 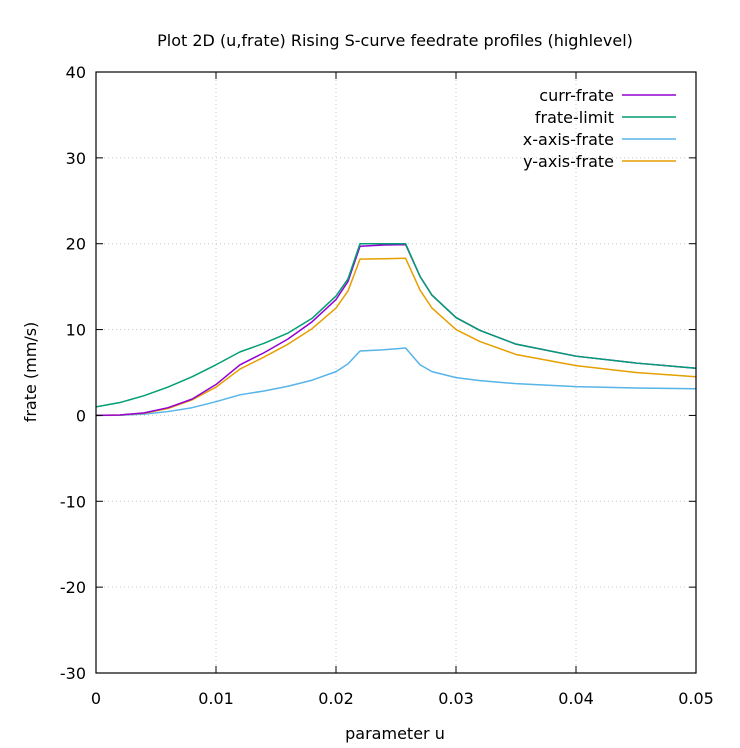 What do you see at coordinates (696, 698) in the screenshot?
I see `x-tick-label: 0.05` at bounding box center [696, 698].